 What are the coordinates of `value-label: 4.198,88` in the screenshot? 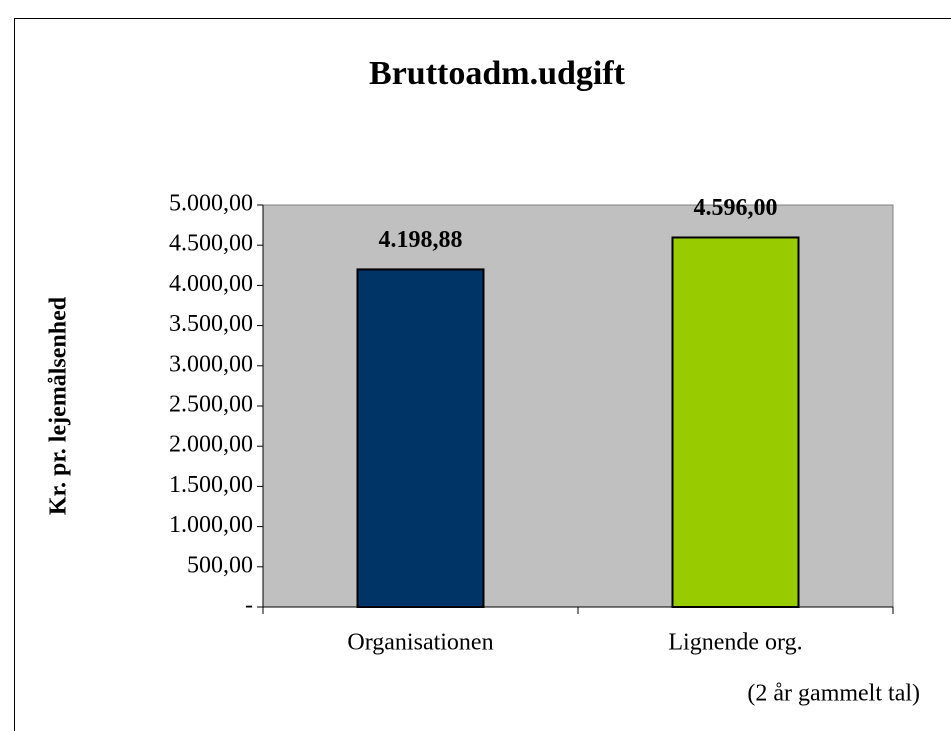 It's located at (421, 240).